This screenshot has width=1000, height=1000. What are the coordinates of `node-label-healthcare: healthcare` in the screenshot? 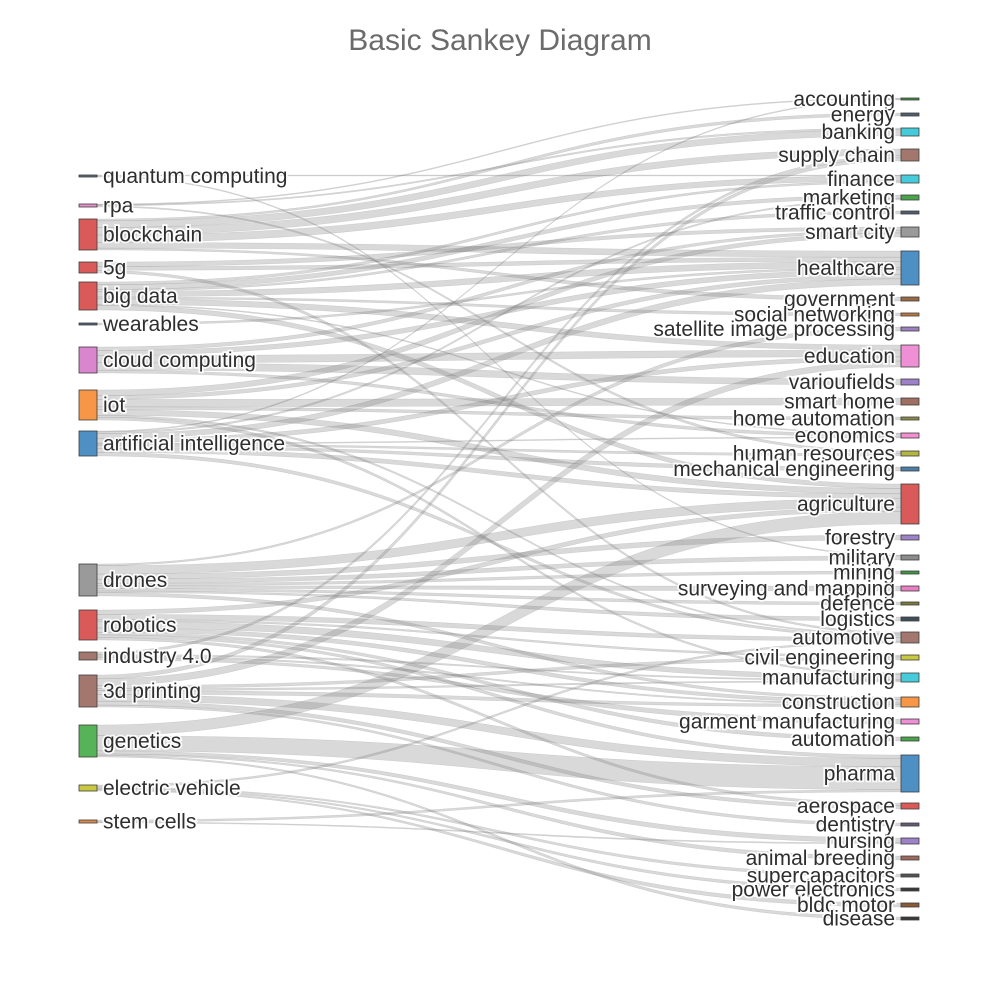 It's located at (846, 268).